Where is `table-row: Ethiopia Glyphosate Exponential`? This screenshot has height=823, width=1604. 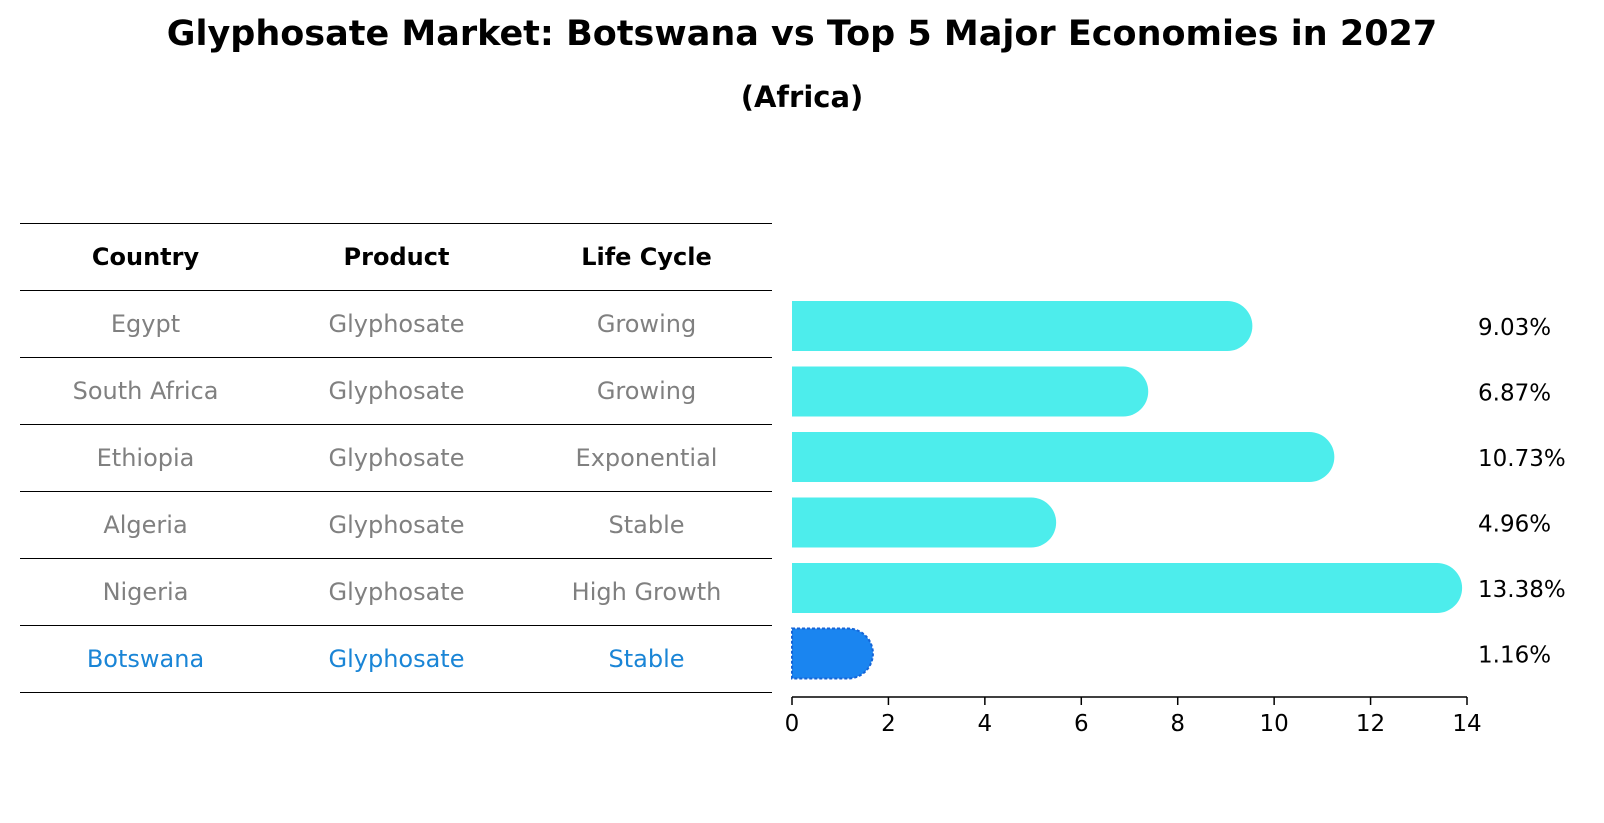 table-row: Ethiopia Glyphosate Exponential is located at coordinates (396, 457).